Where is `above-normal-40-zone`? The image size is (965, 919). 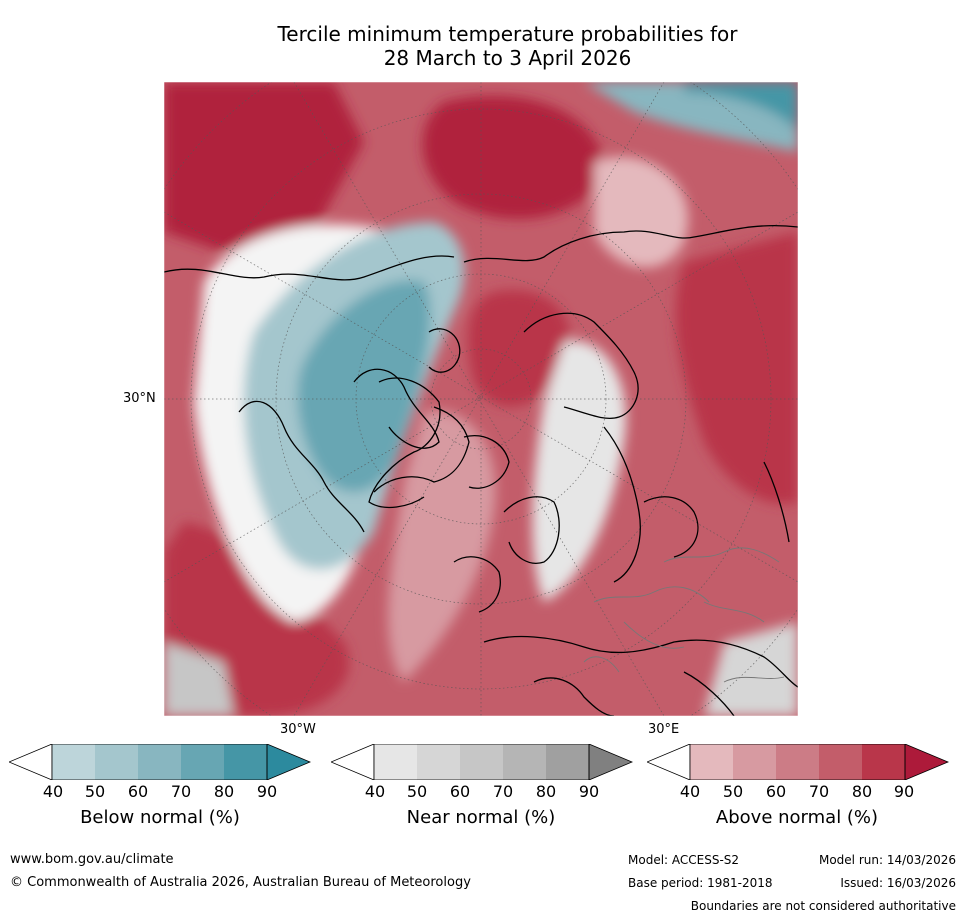
above-normal-40-zone is located at coordinates (641, 212).